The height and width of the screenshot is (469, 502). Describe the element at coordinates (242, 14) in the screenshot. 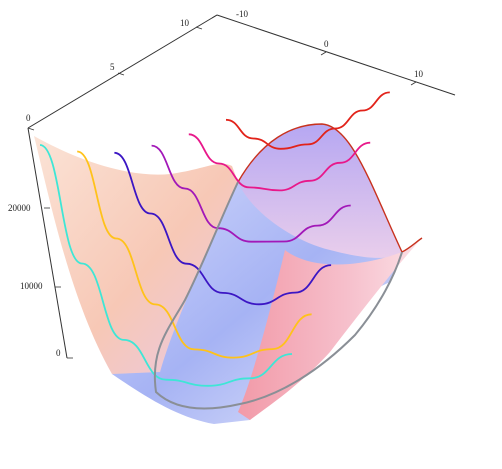

I see `x-tick-label-0: -10` at that location.